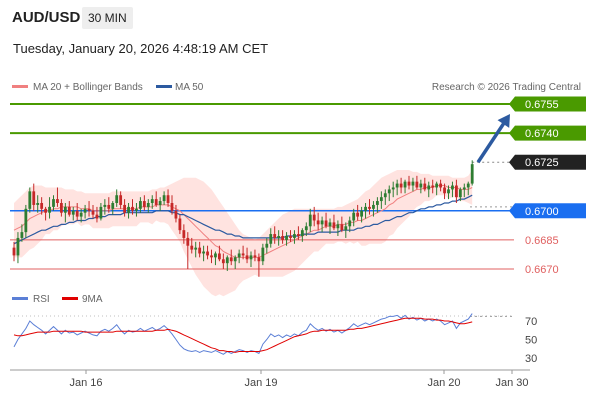 The height and width of the screenshot is (400, 590). I want to click on rsi-ma-legend-swatch, so click(70, 298).